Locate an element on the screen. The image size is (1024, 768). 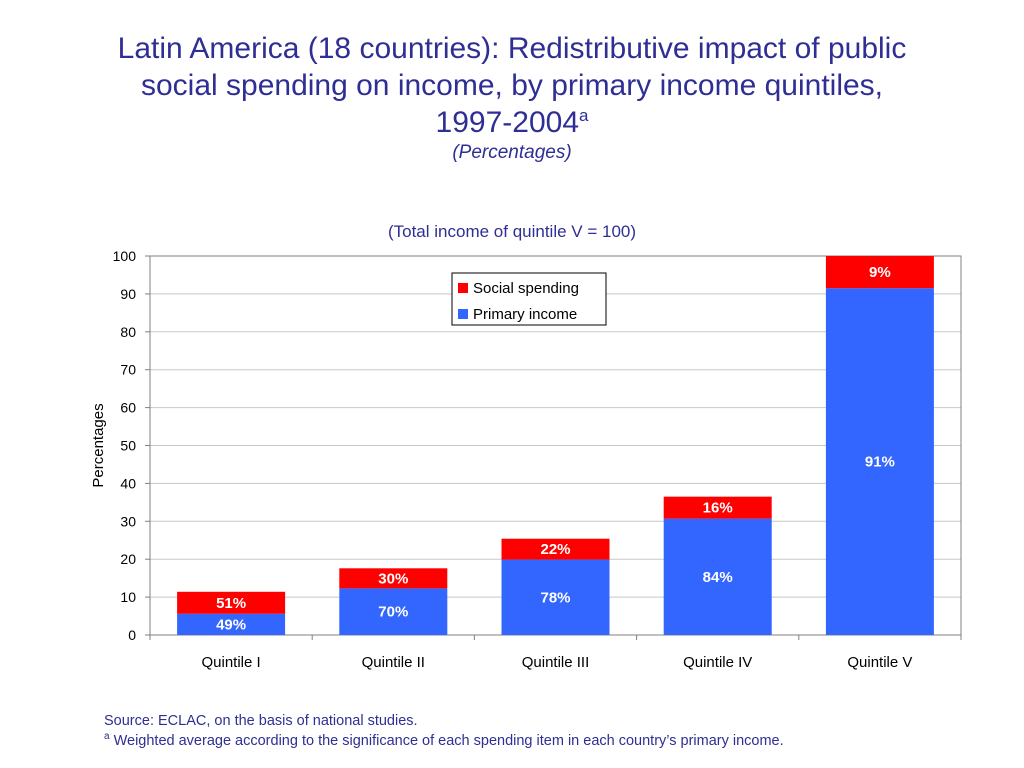
data-label-social-spending: 22% is located at coordinates (555, 549).